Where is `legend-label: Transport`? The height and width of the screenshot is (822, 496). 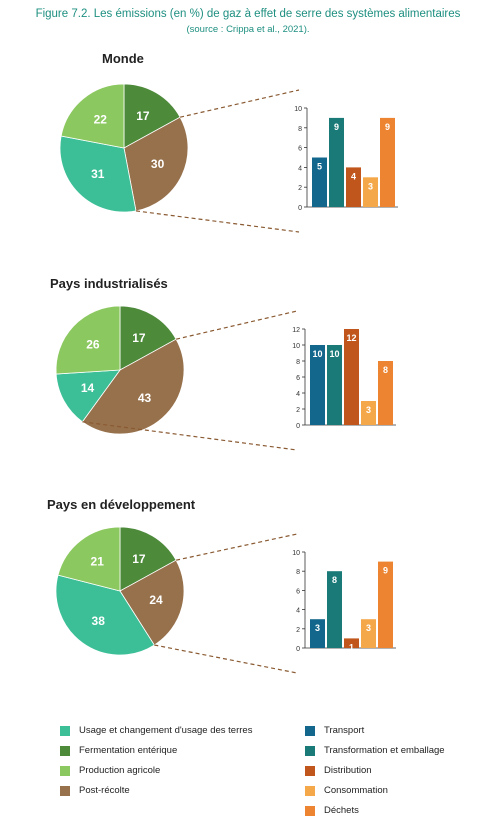
legend-label: Transport is located at coordinates (344, 730).